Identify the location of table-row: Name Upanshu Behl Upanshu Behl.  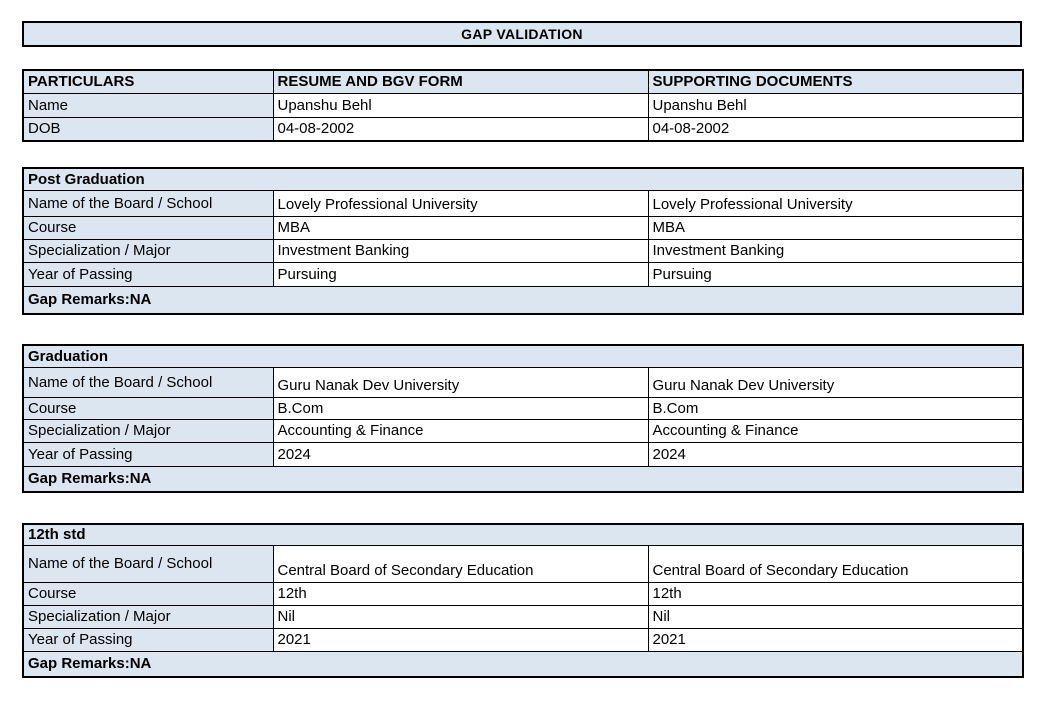
(523, 105).